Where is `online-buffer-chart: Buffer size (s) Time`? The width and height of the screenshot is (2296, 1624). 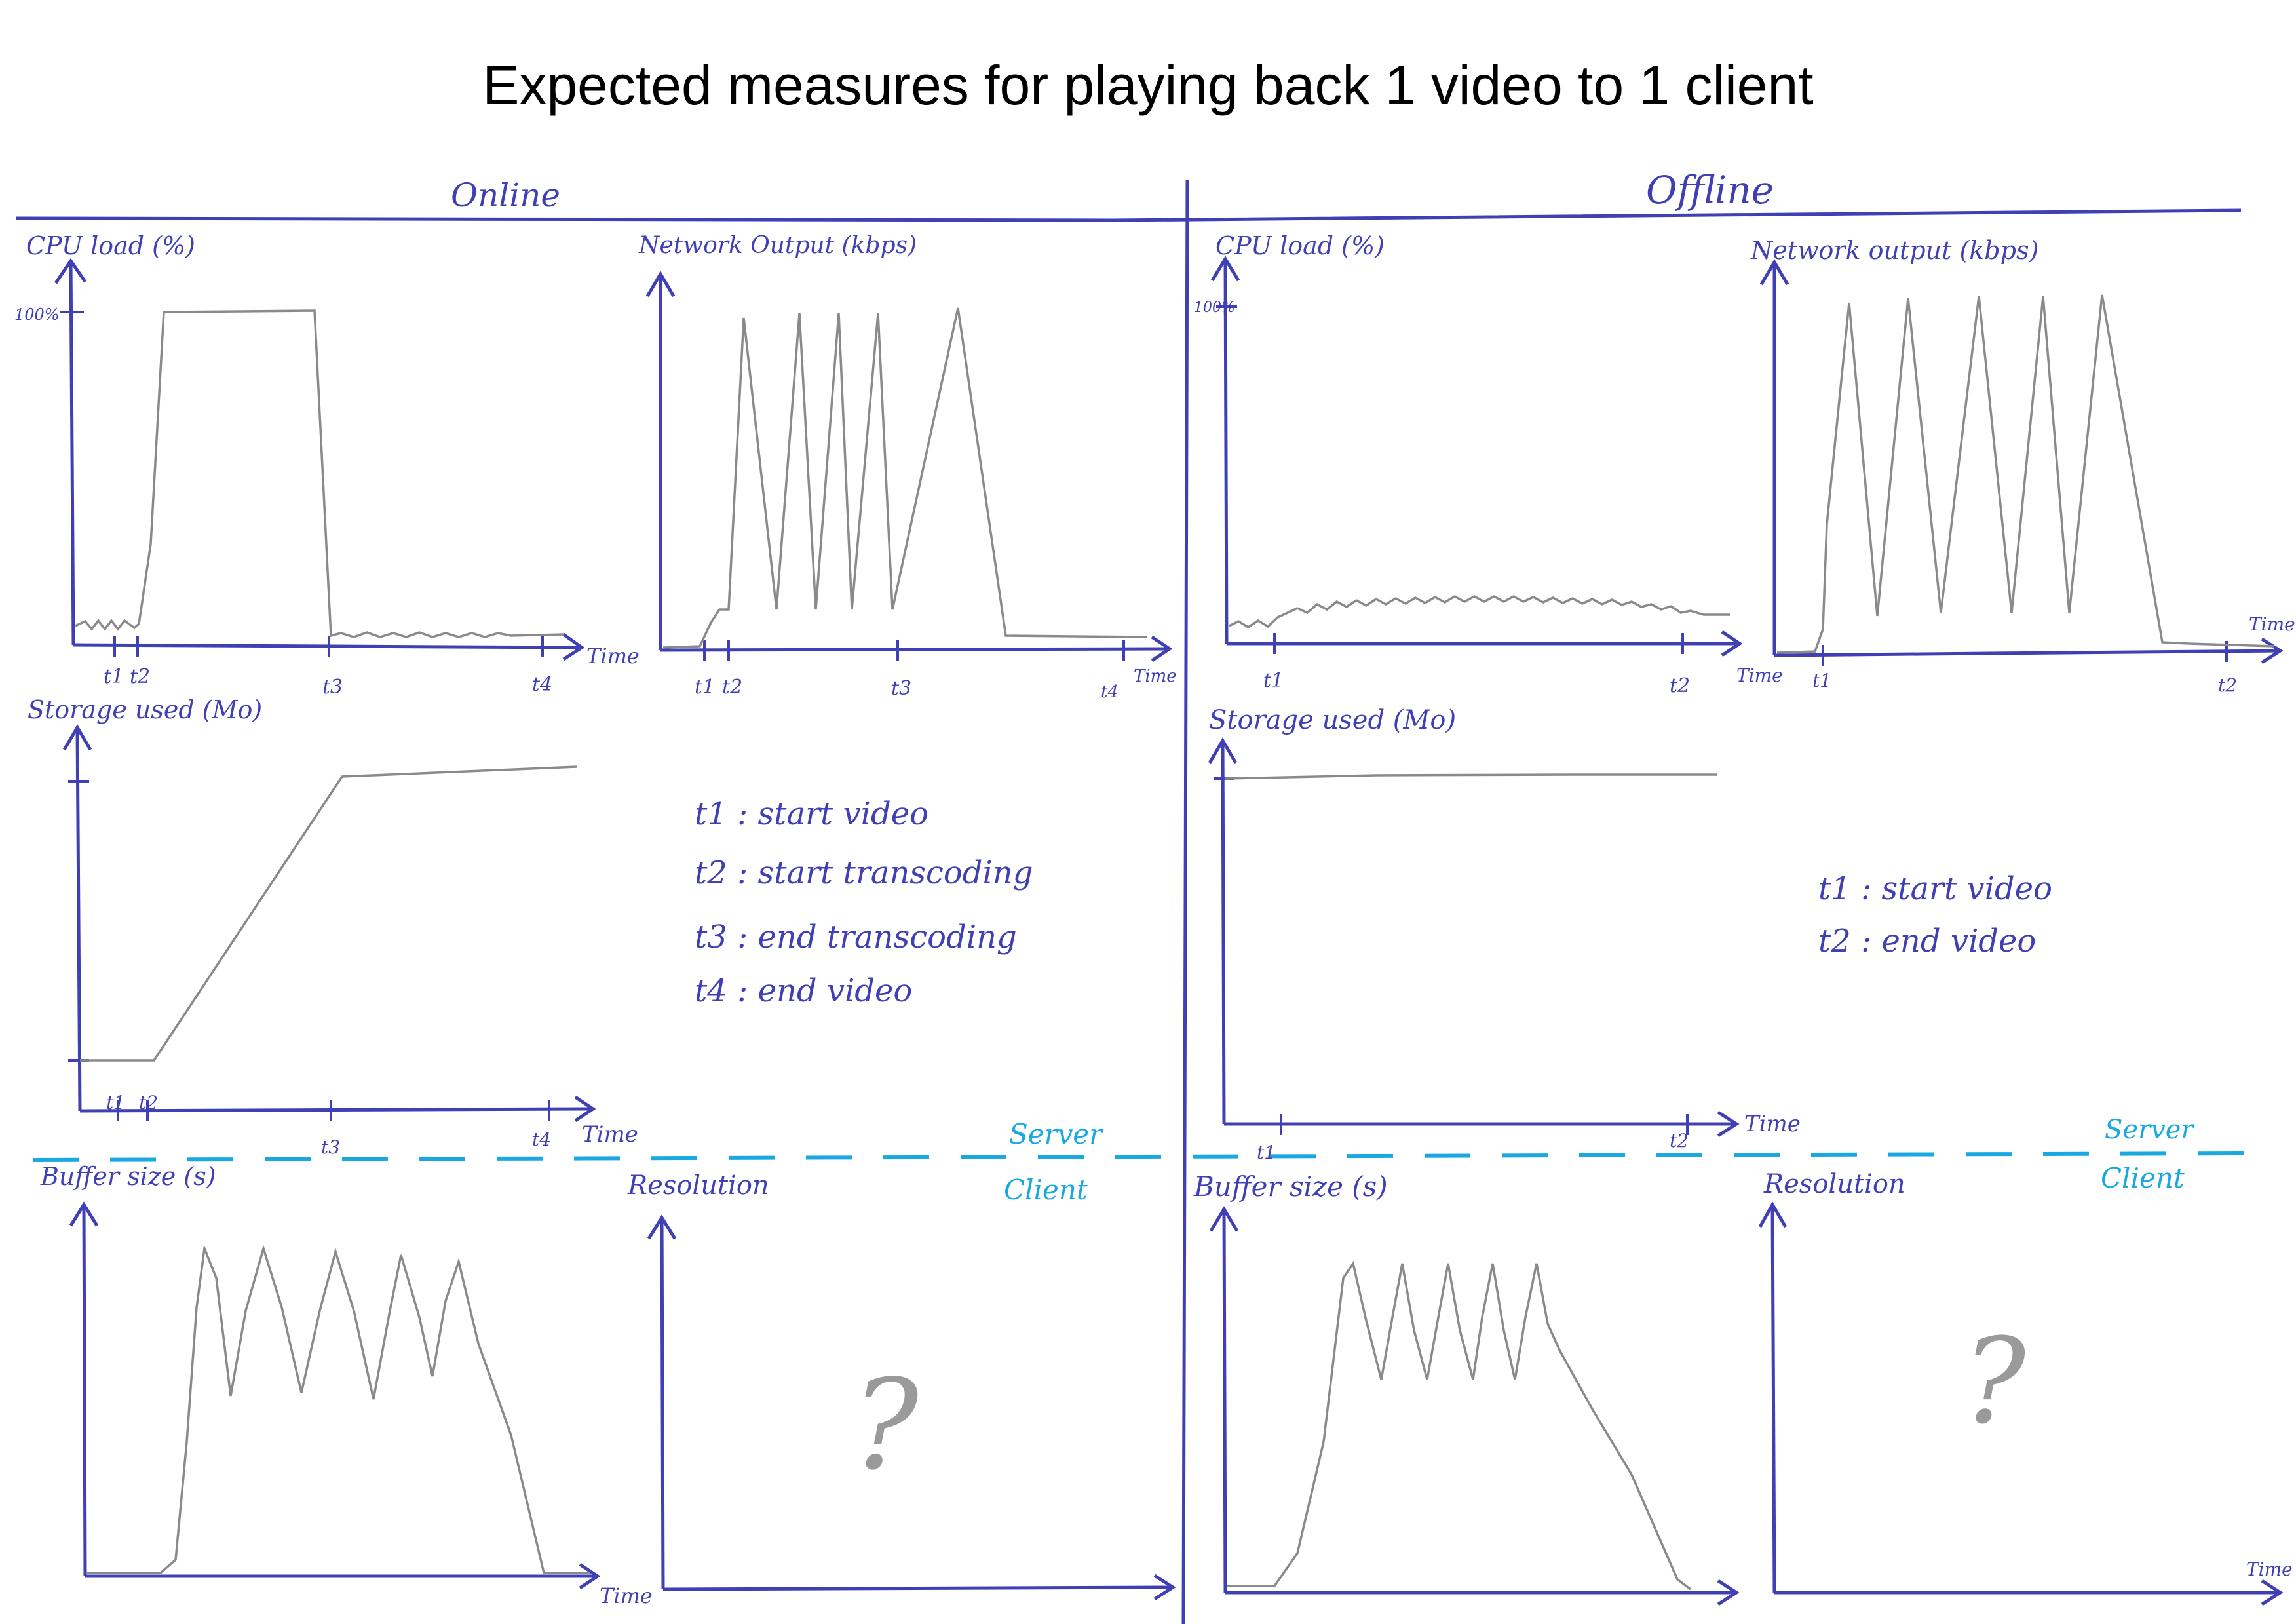
online-buffer-chart: Buffer size (s) Time is located at coordinates (346, 1385).